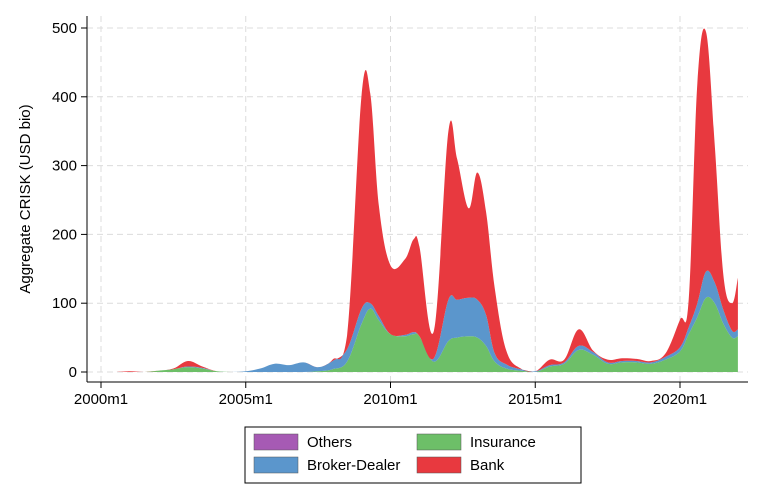  I want to click on x-tick-label-2015: 2015m1, so click(535, 399).